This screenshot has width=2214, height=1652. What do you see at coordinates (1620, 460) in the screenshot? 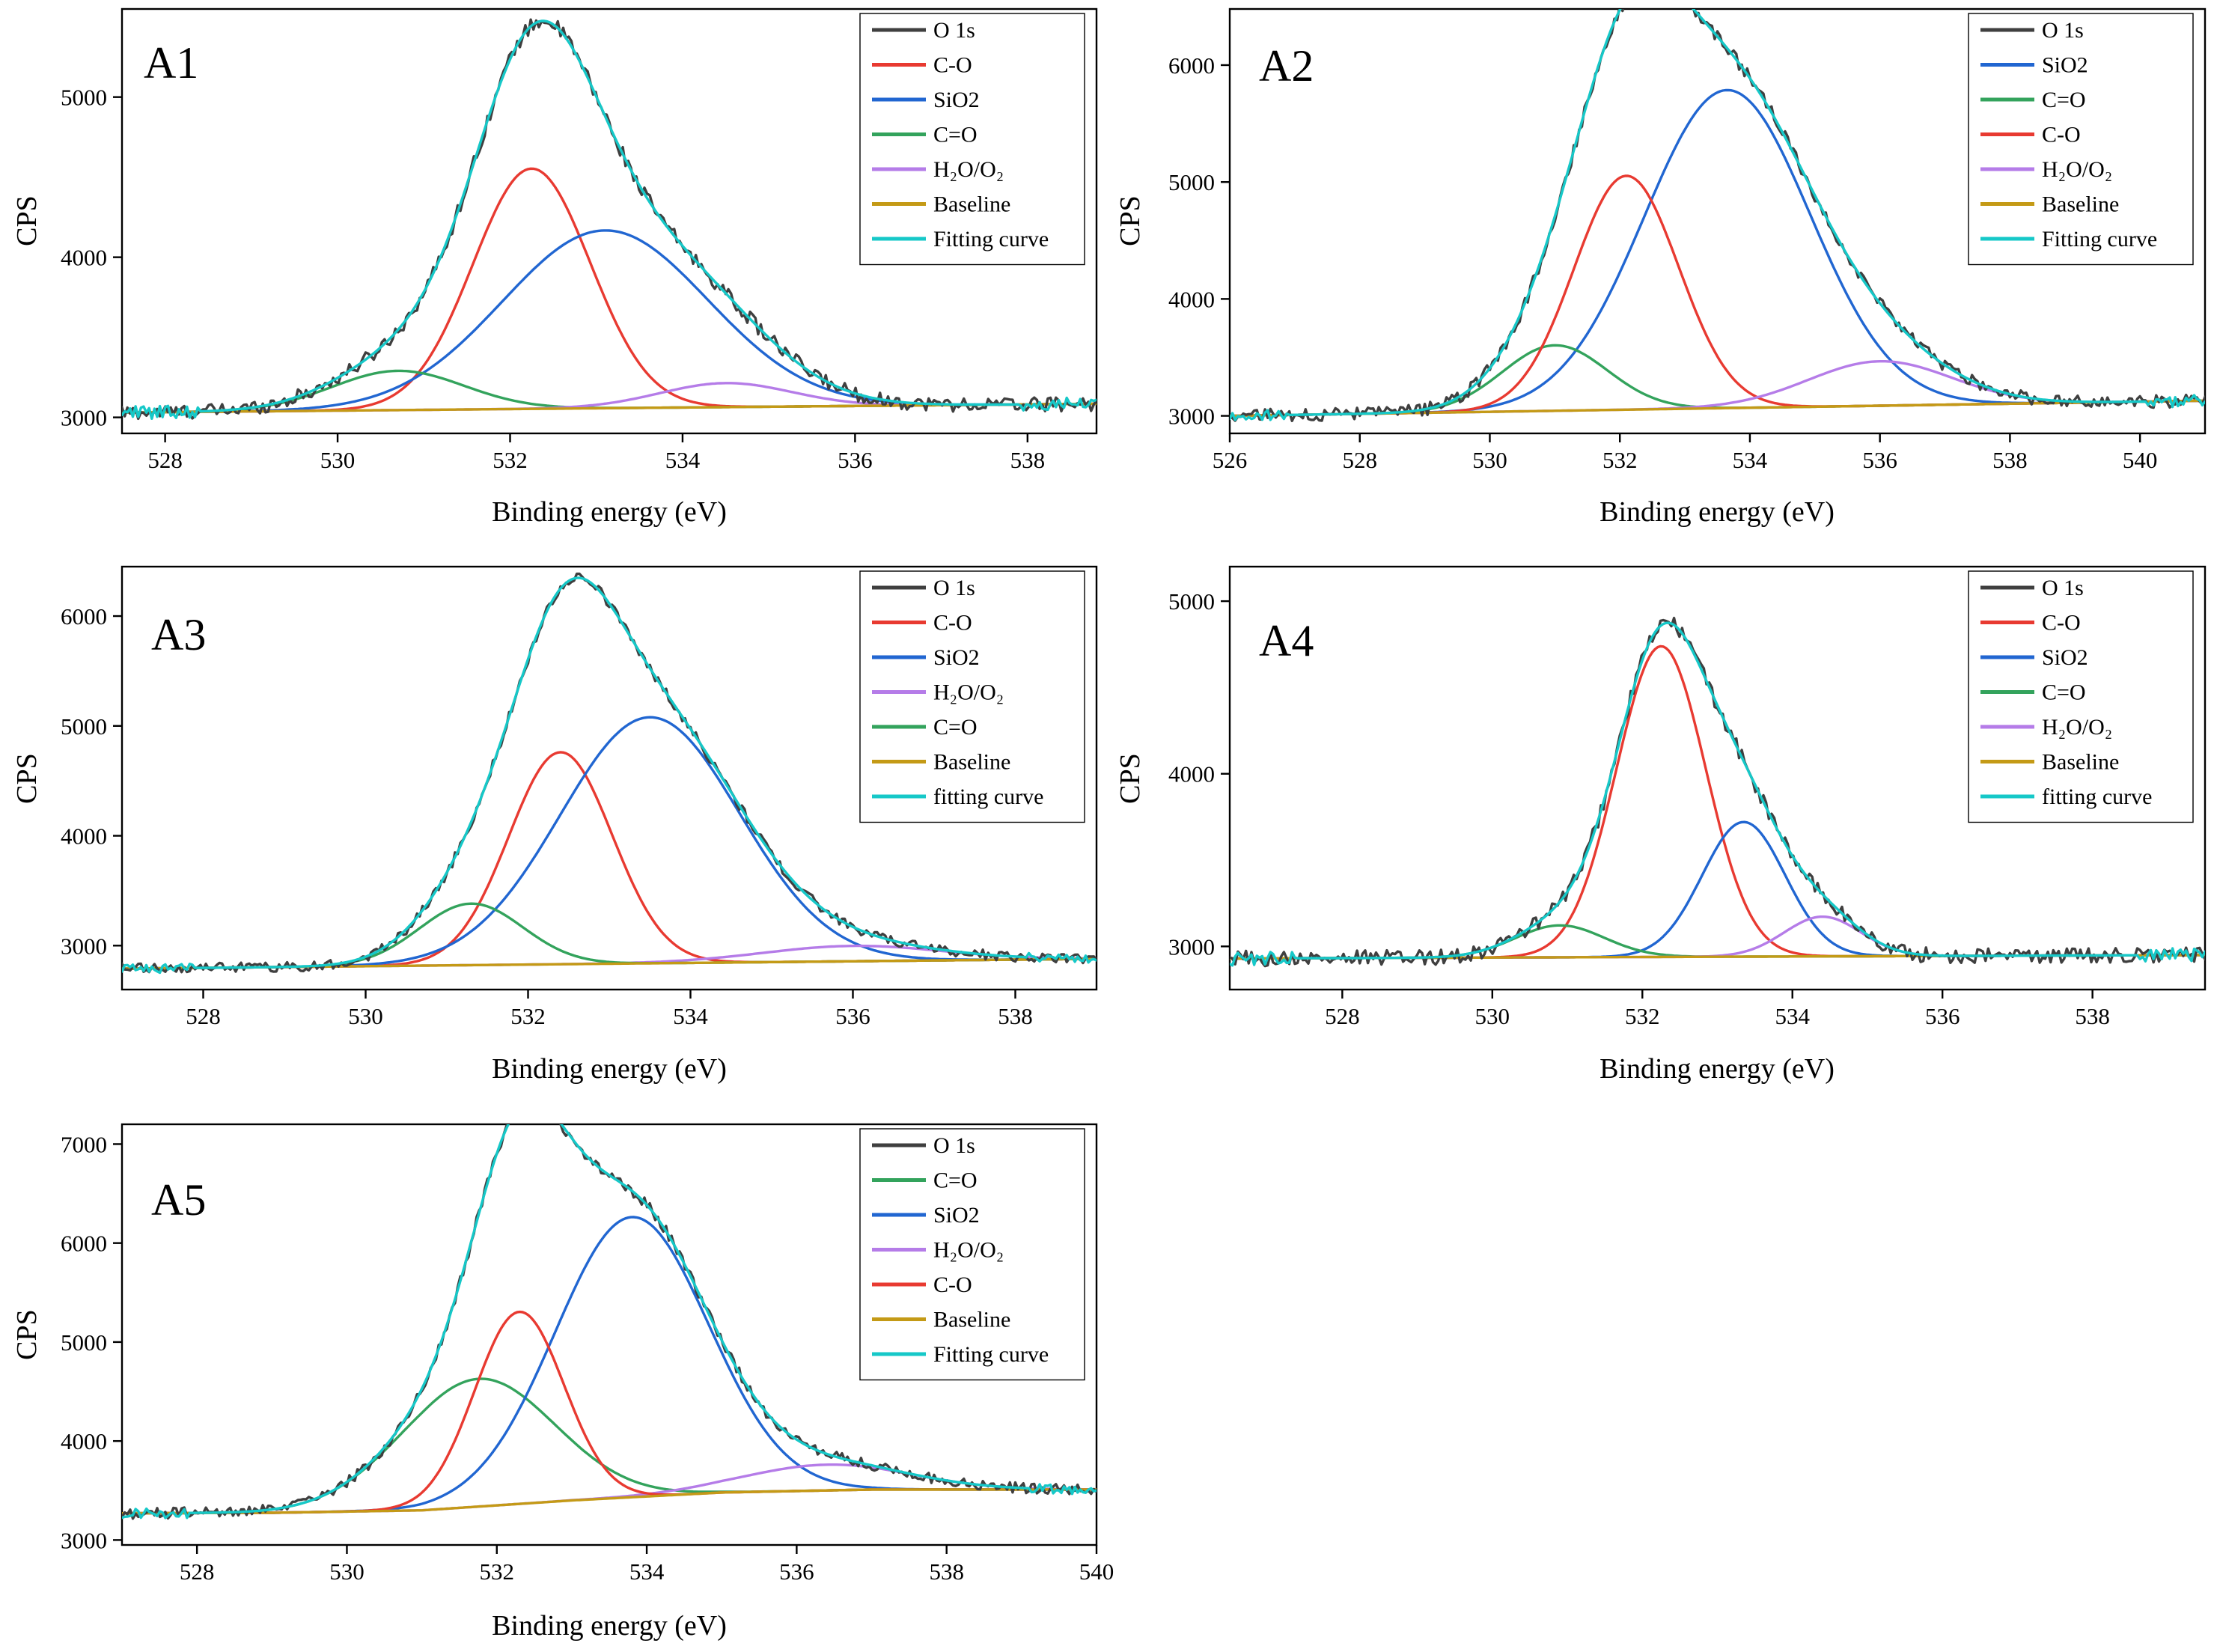
I see `x-tick-label-a2: 532` at bounding box center [1620, 460].